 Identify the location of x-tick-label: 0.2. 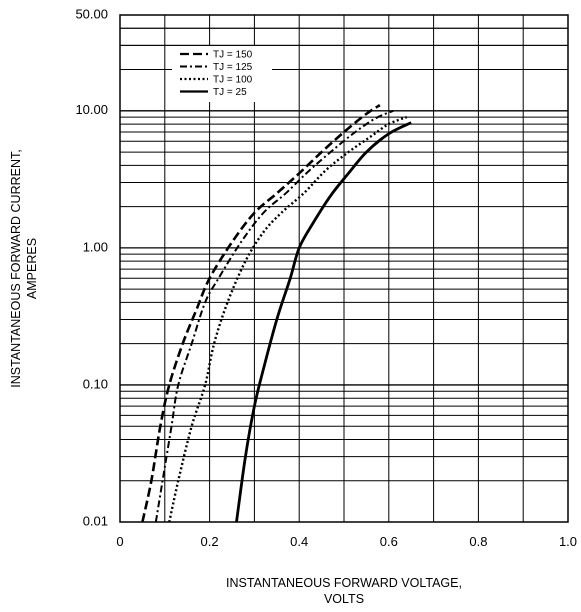
(210, 541).